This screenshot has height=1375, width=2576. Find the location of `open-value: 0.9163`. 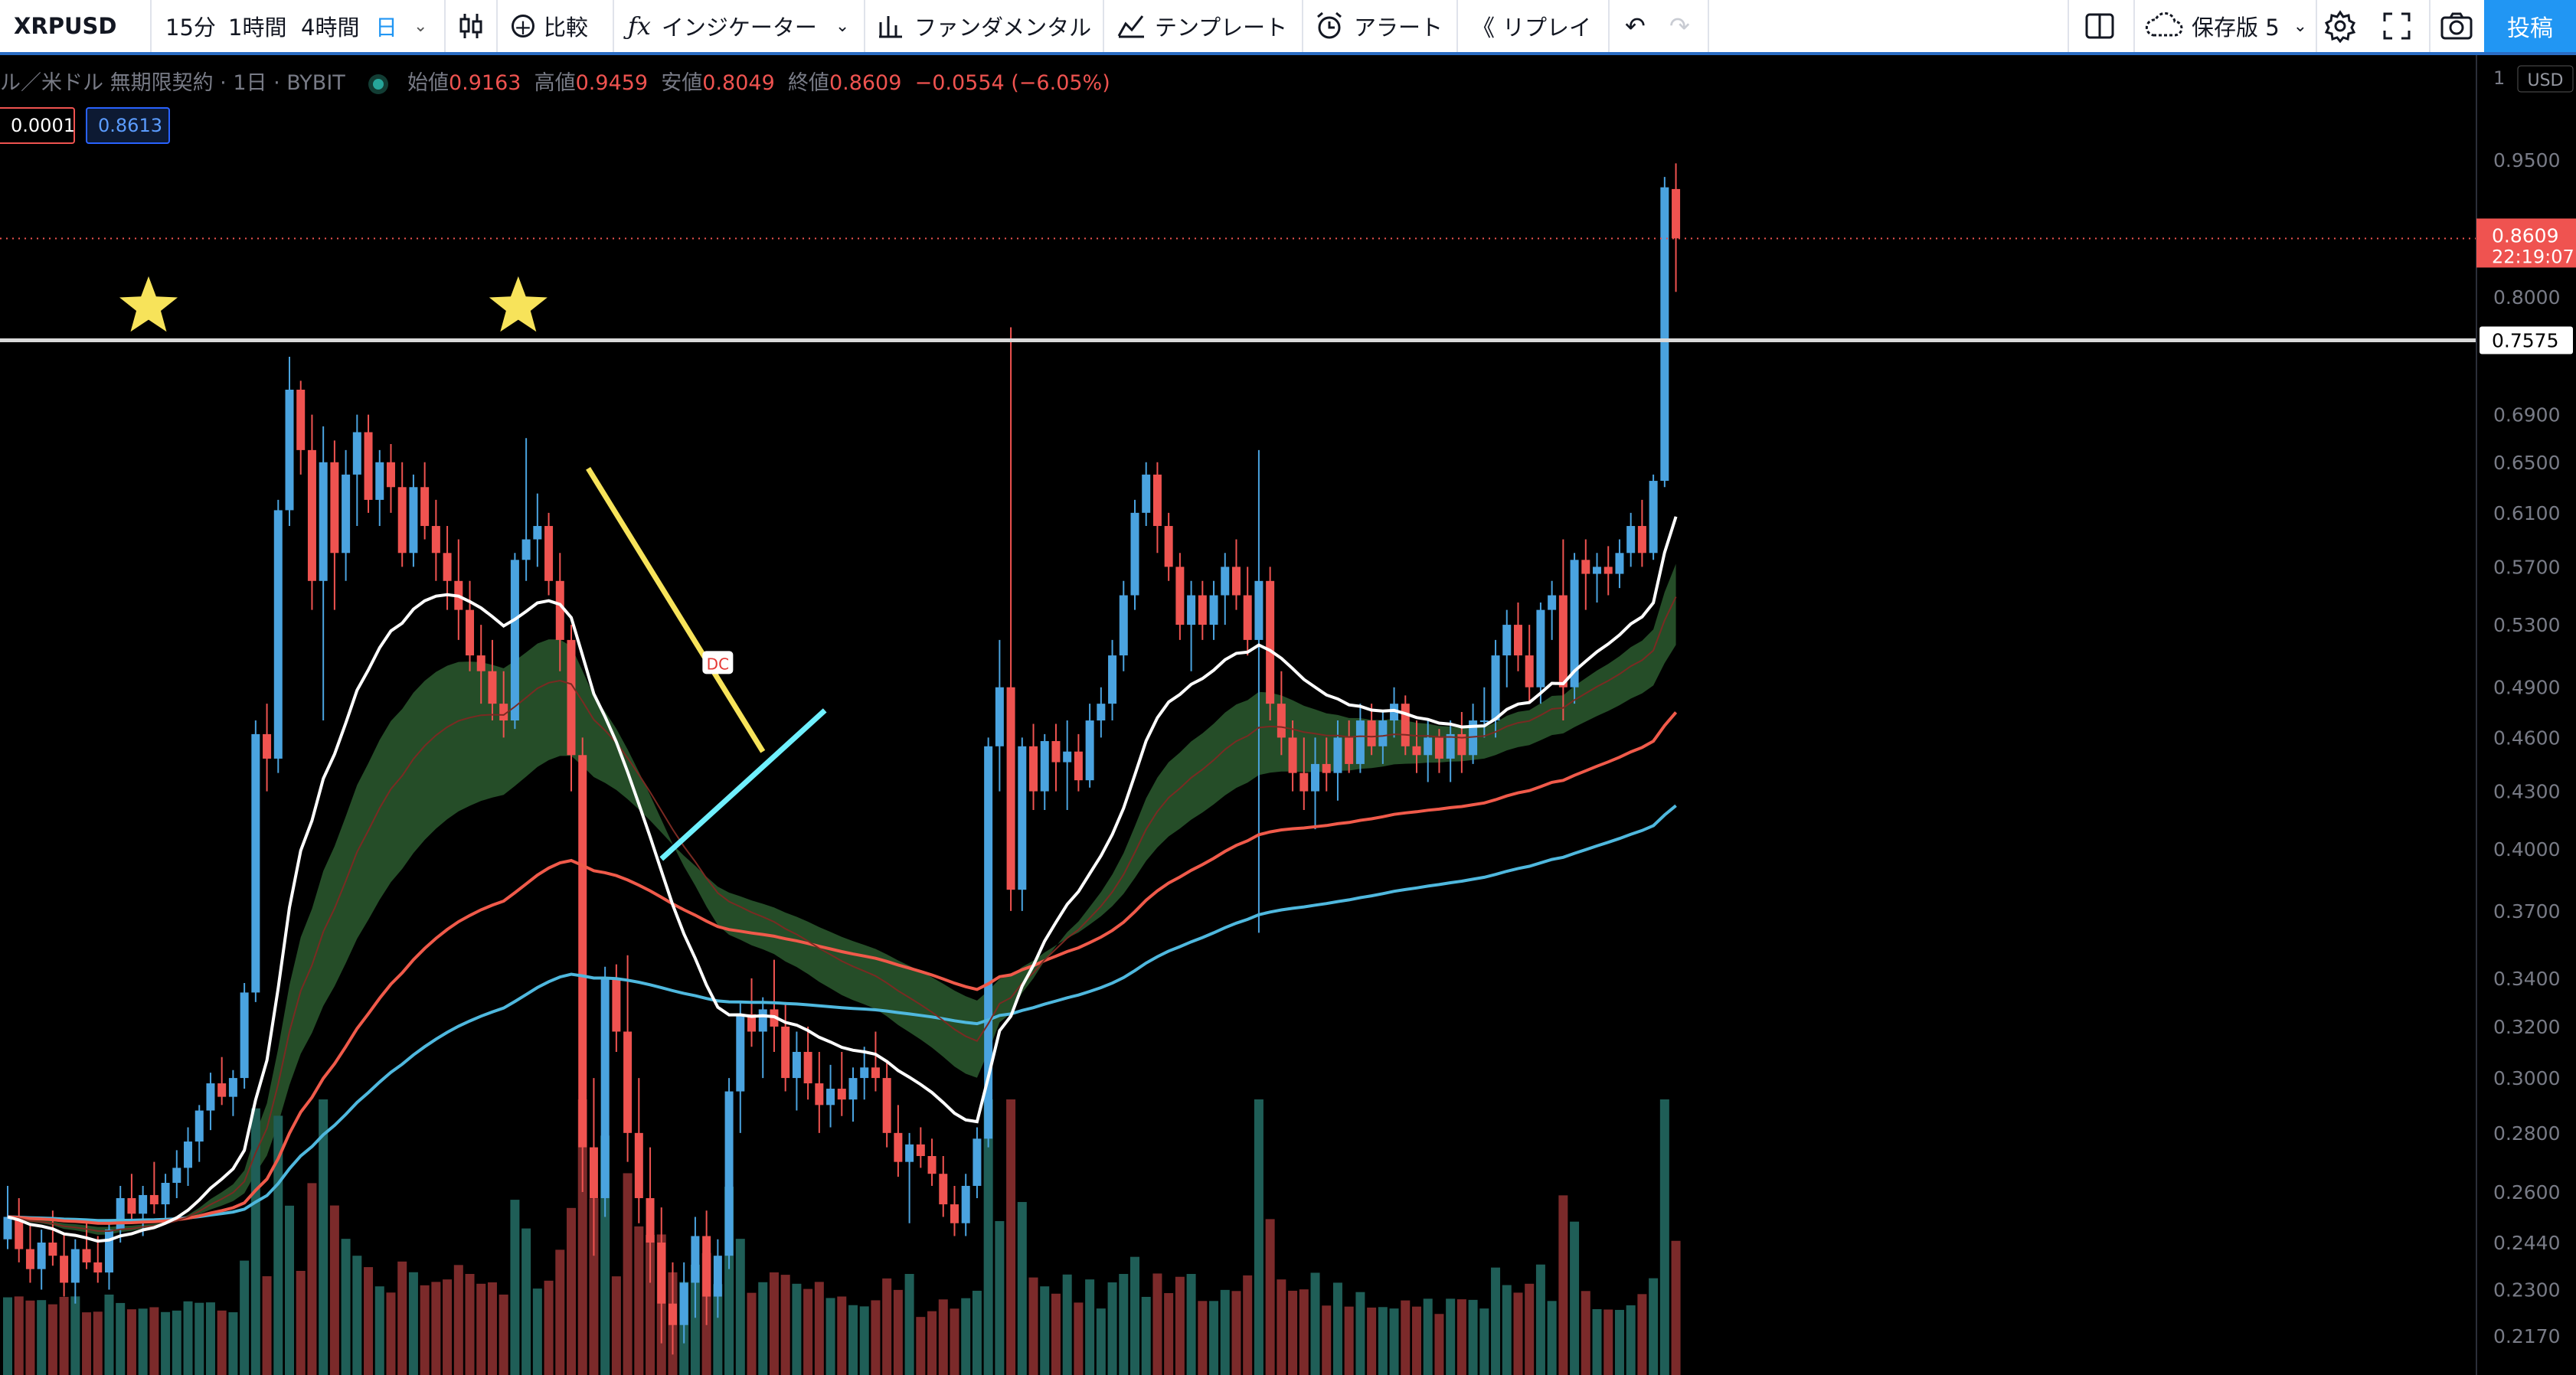

open-value: 0.9163 is located at coordinates (484, 83).